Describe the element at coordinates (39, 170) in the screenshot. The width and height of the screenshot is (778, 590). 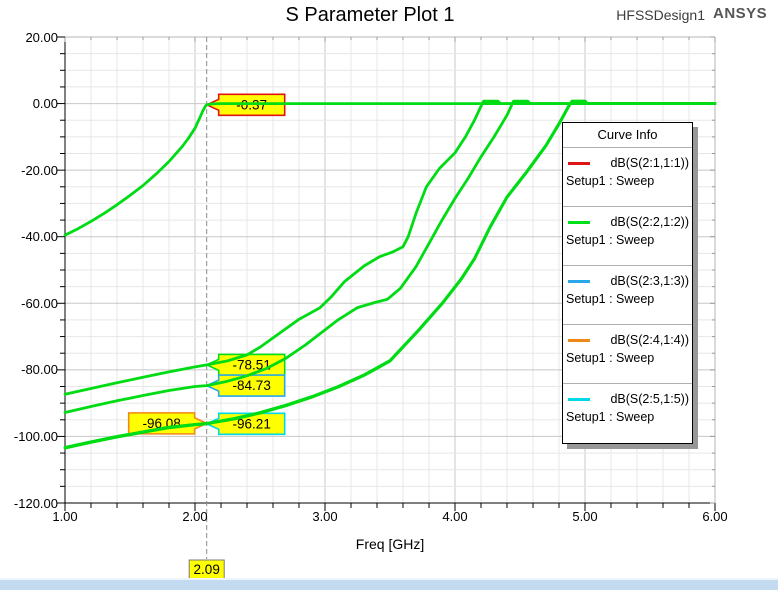
I see `y-tick-label: -20.00` at that location.